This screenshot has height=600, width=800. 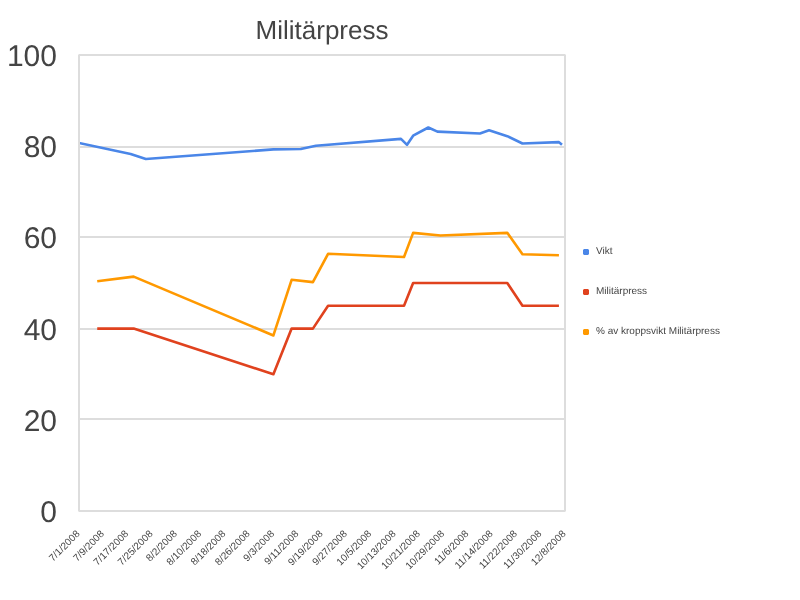 I want to click on y-tick-label: 100, so click(x=32, y=57).